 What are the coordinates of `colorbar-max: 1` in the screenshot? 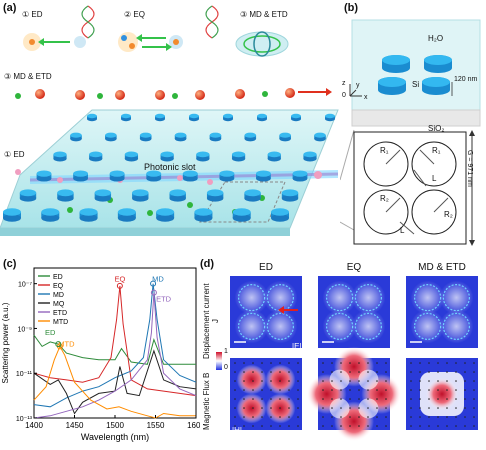 It's located at (226, 351).